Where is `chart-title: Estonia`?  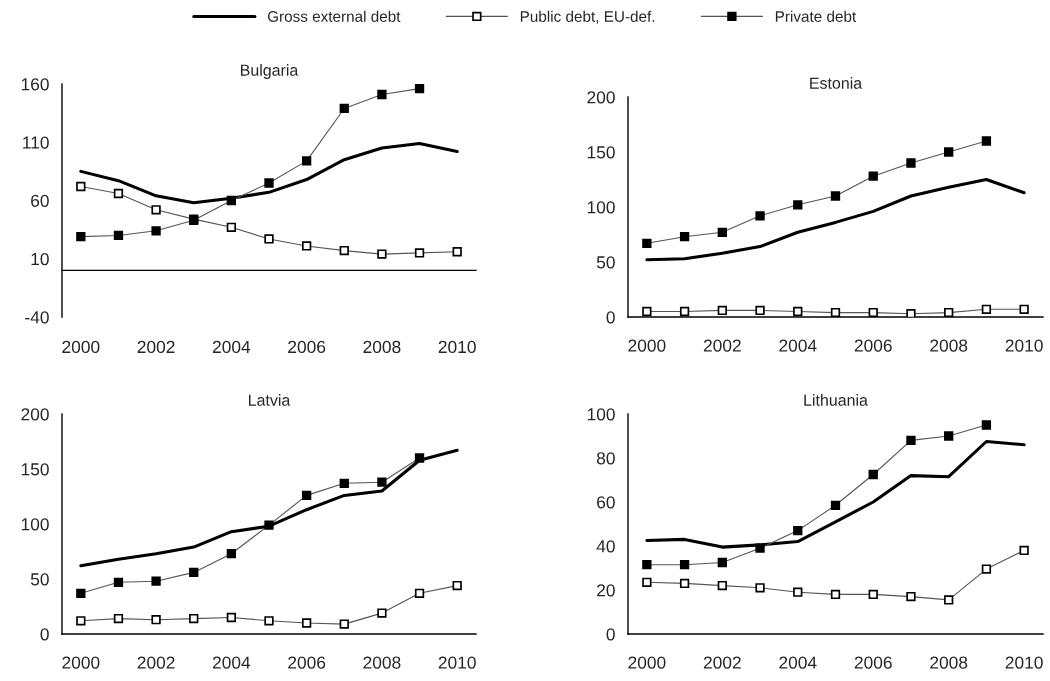 chart-title: Estonia is located at coordinates (836, 83).